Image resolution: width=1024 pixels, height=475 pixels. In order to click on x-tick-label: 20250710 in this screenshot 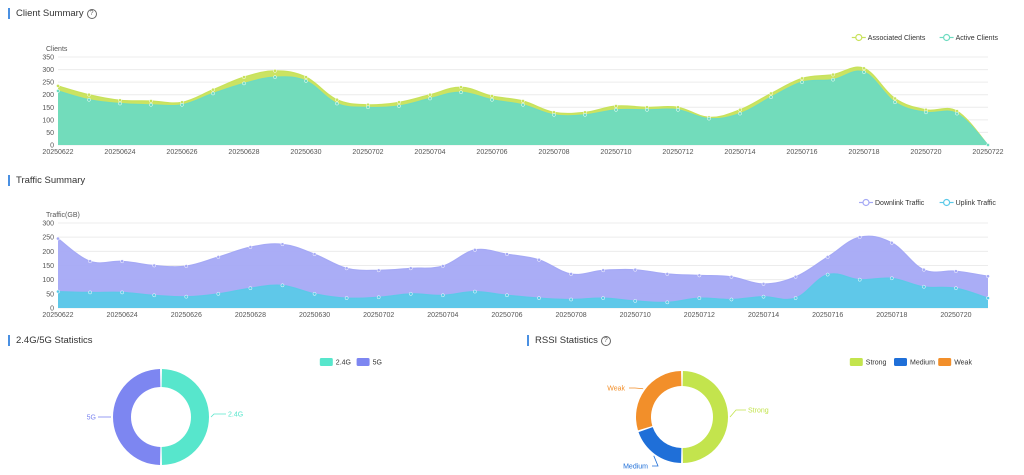, I will do `click(615, 152)`.